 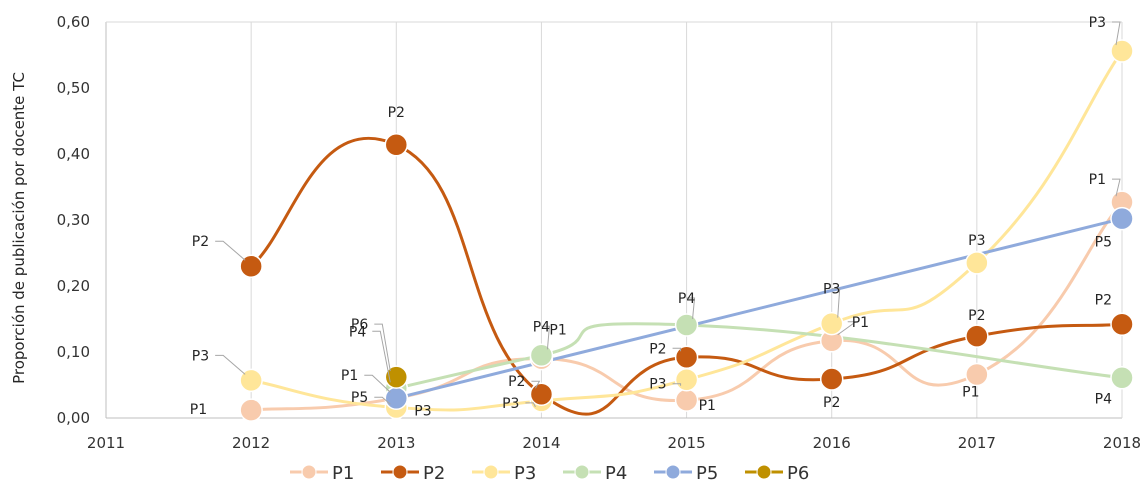 I want to click on legend-marker-p4, so click(x=582, y=472).